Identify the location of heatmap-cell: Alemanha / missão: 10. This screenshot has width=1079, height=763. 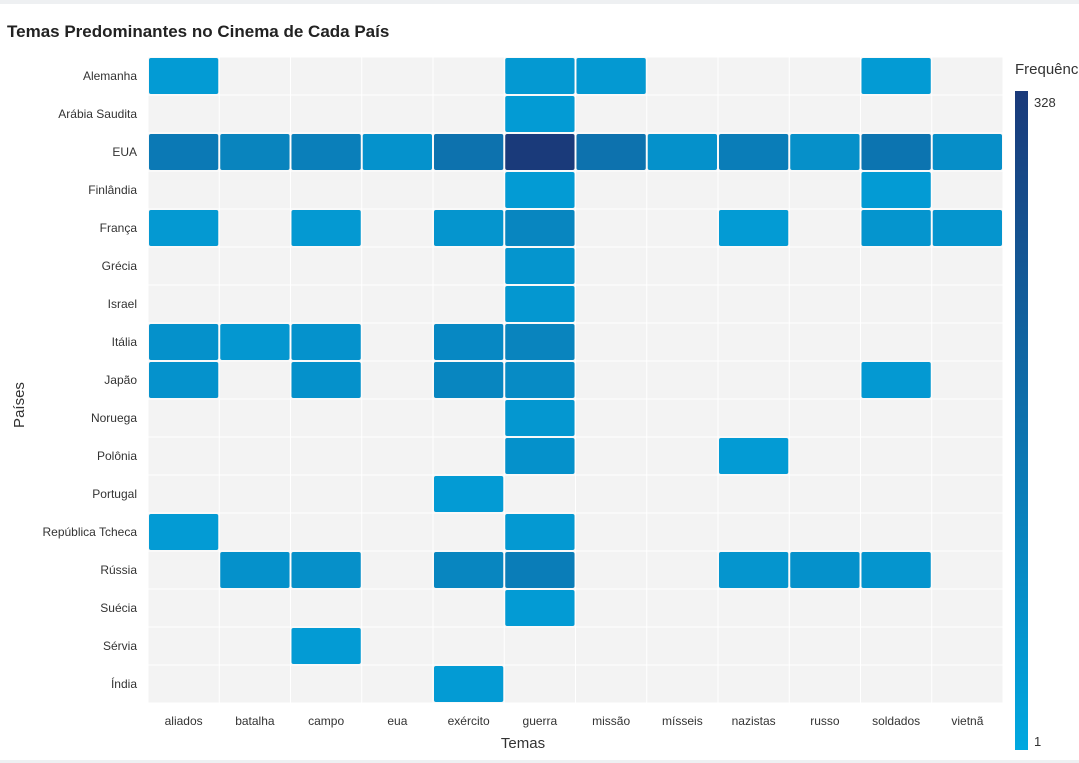
(611, 76).